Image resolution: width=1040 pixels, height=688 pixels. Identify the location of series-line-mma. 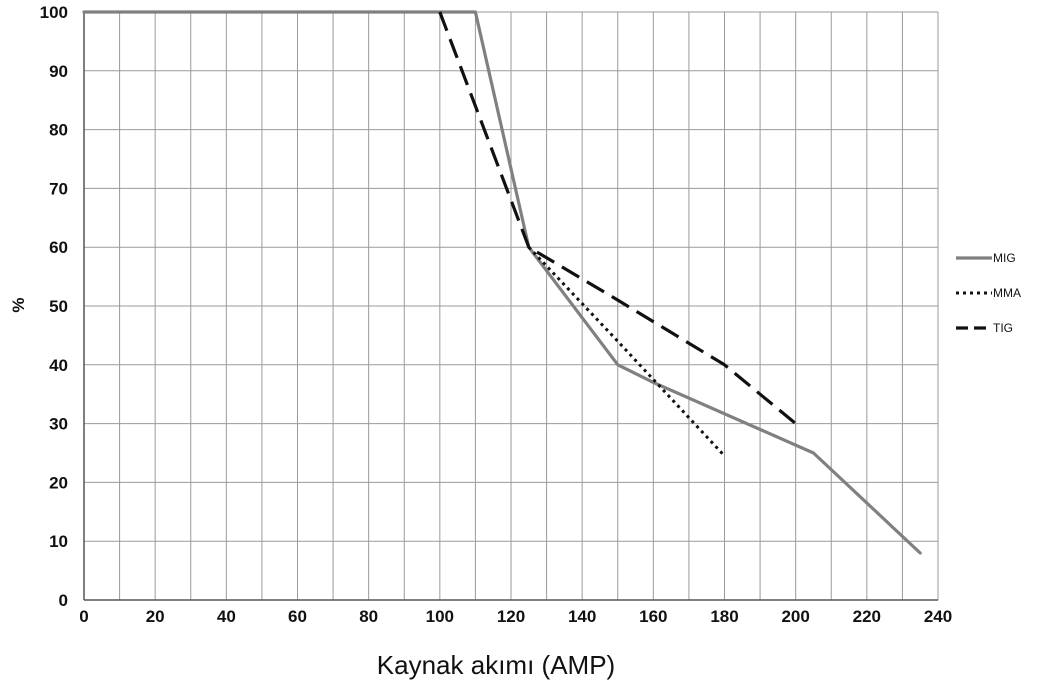
(626, 351).